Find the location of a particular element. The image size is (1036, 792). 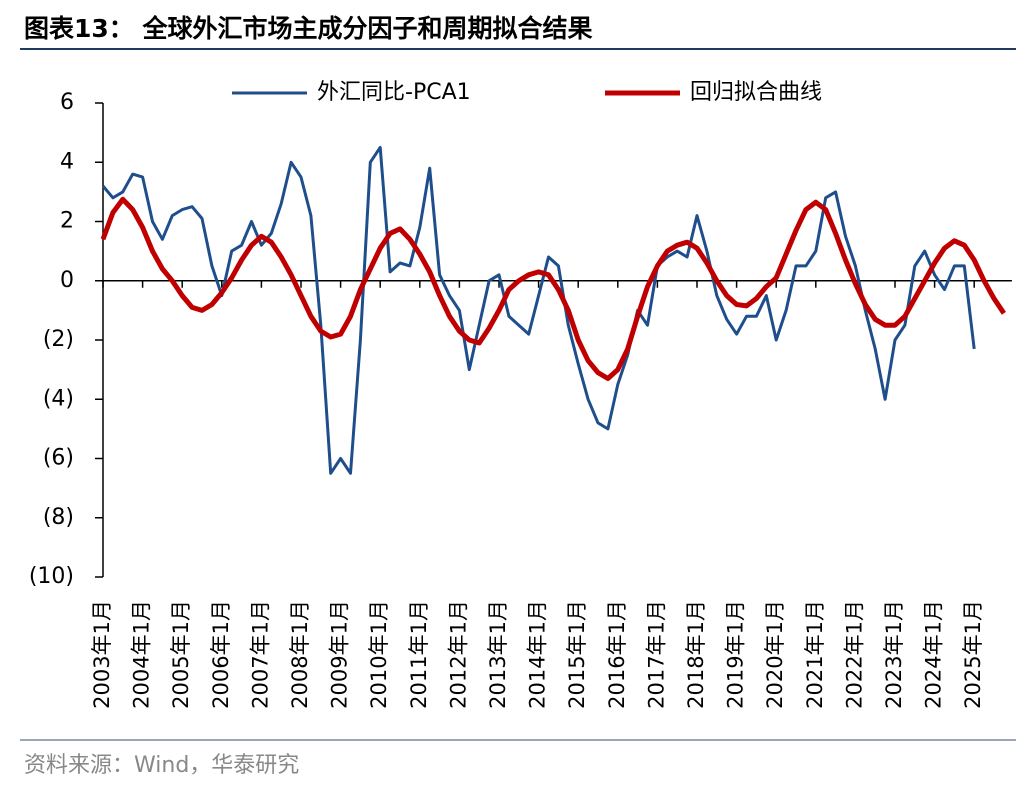

y-tick-label: (2) is located at coordinates (58, 339).